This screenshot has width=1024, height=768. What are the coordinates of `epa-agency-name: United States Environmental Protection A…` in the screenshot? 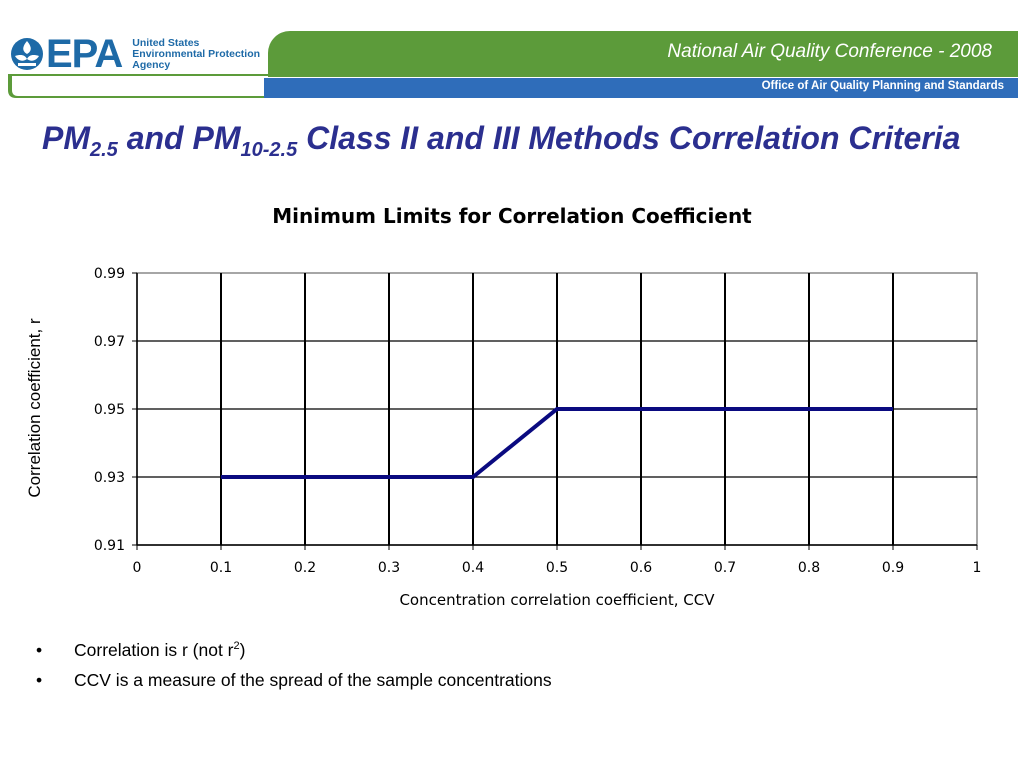 It's located at (196, 53).